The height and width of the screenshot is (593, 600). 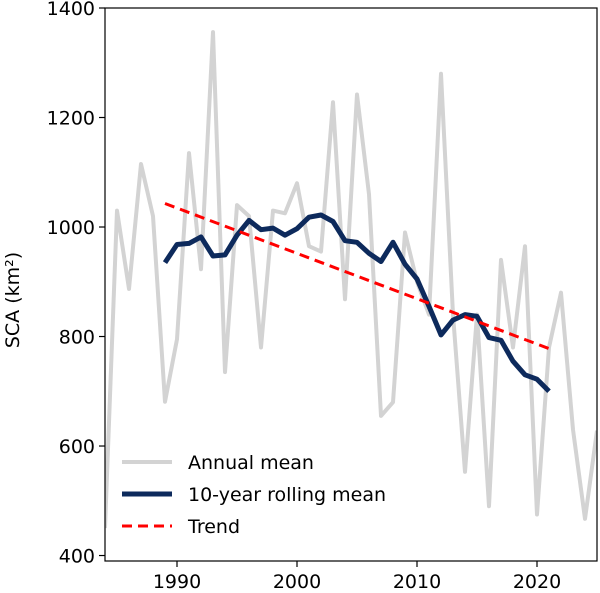 What do you see at coordinates (71, 10) in the screenshot?
I see `y-tick-label-1400: 1400` at bounding box center [71, 10].